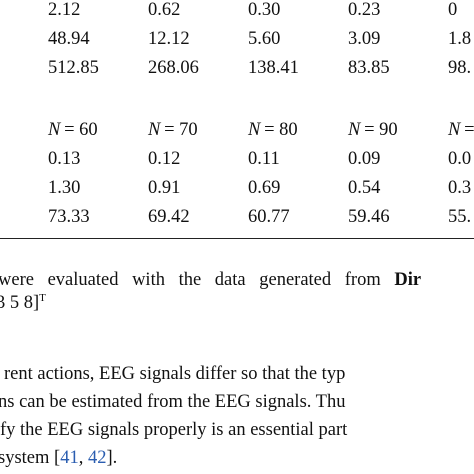 This screenshot has width=474, height=474. I want to click on table-cell: 0.54, so click(364, 188).